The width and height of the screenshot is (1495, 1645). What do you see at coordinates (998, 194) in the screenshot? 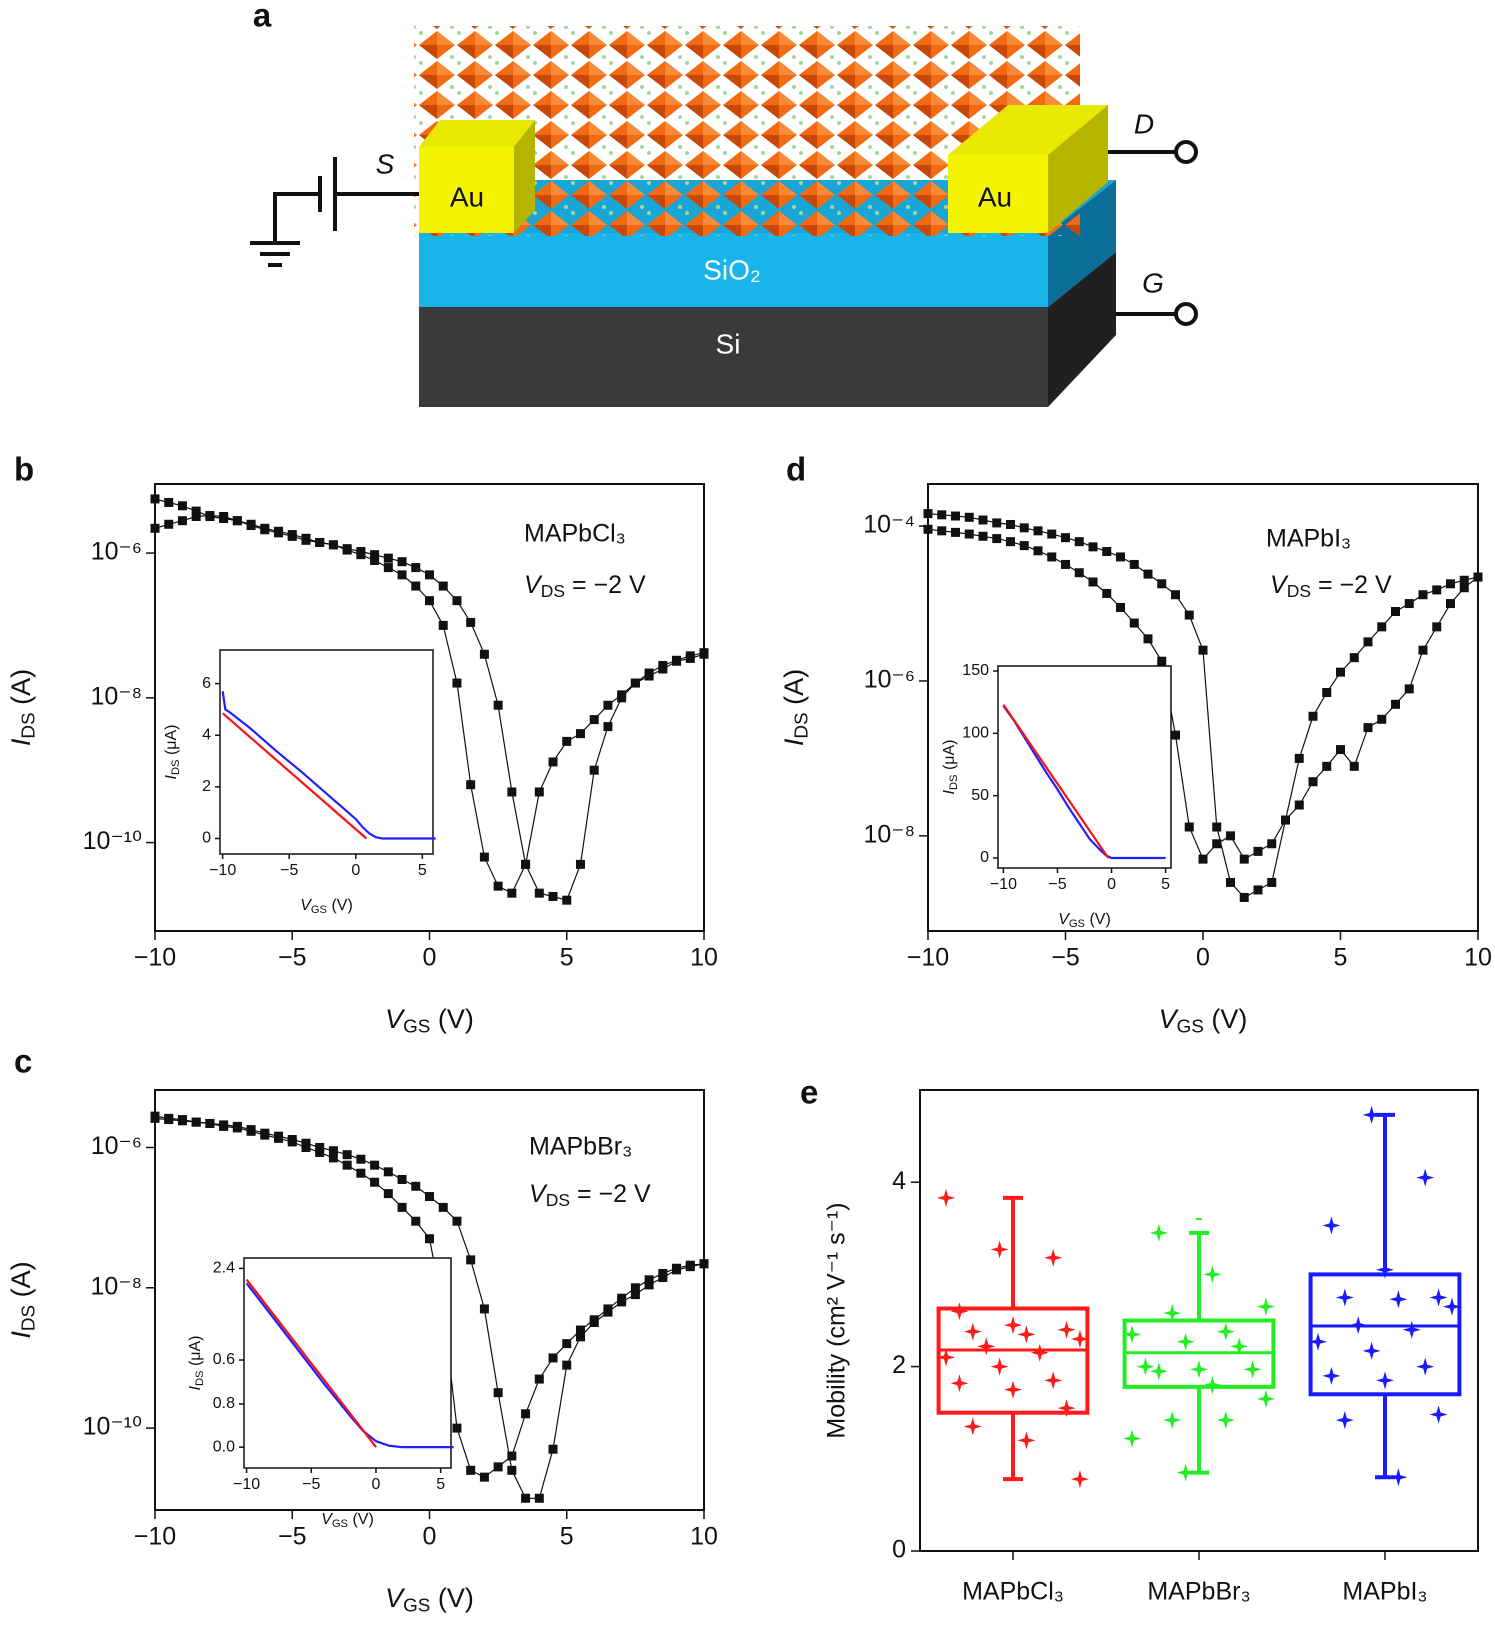
I see `au-right` at bounding box center [998, 194].